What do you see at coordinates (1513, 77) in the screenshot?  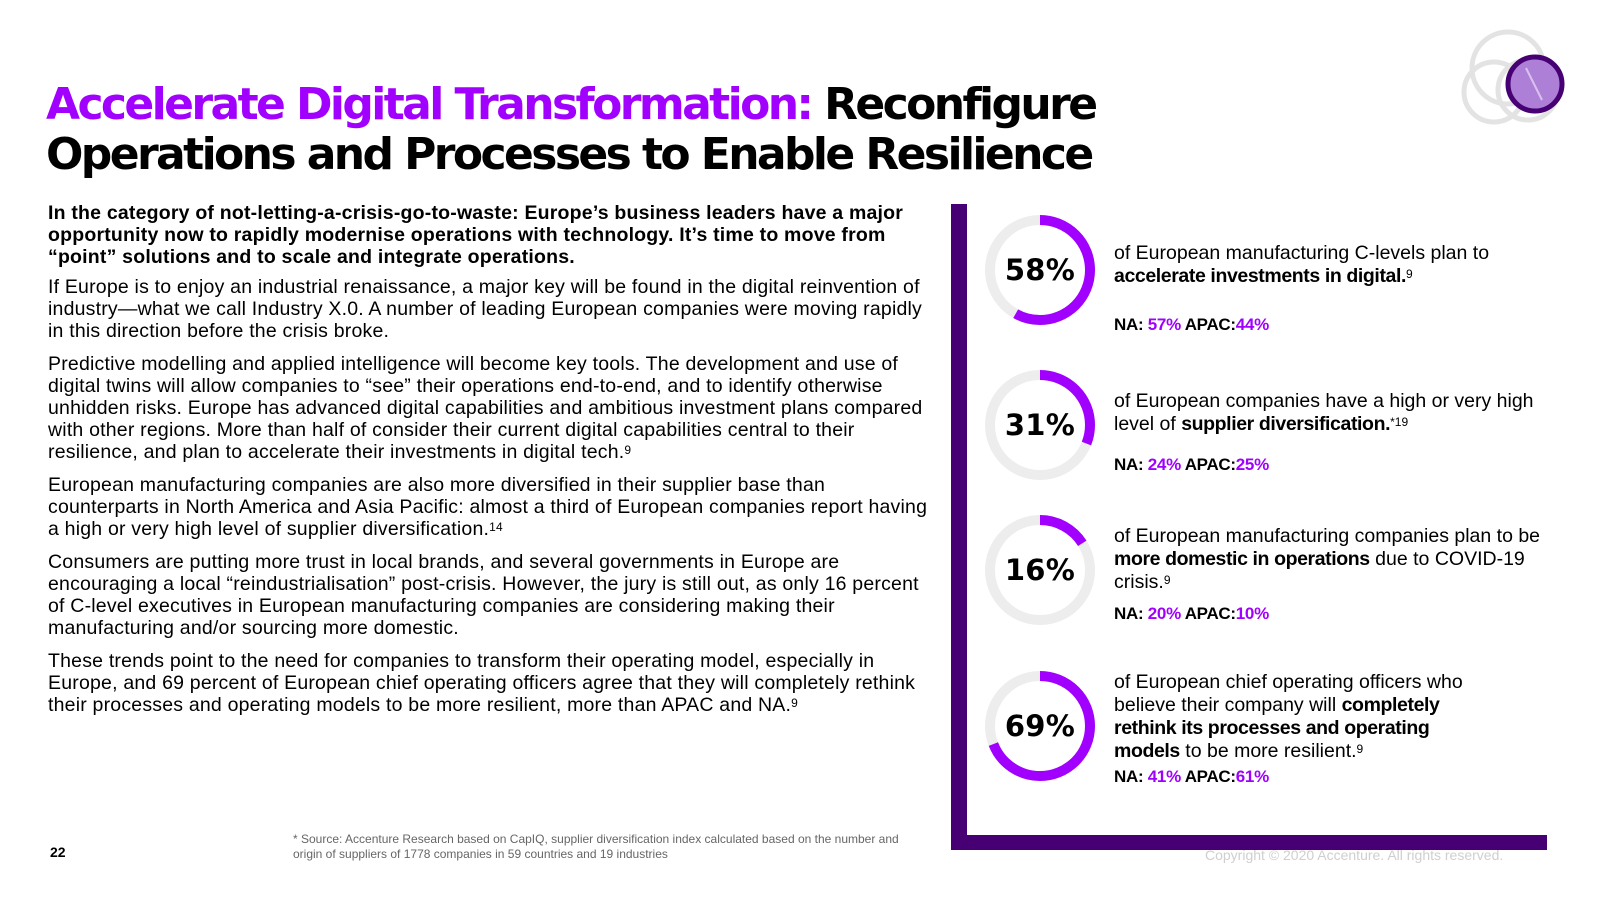 I see `logo-rings-icon` at bounding box center [1513, 77].